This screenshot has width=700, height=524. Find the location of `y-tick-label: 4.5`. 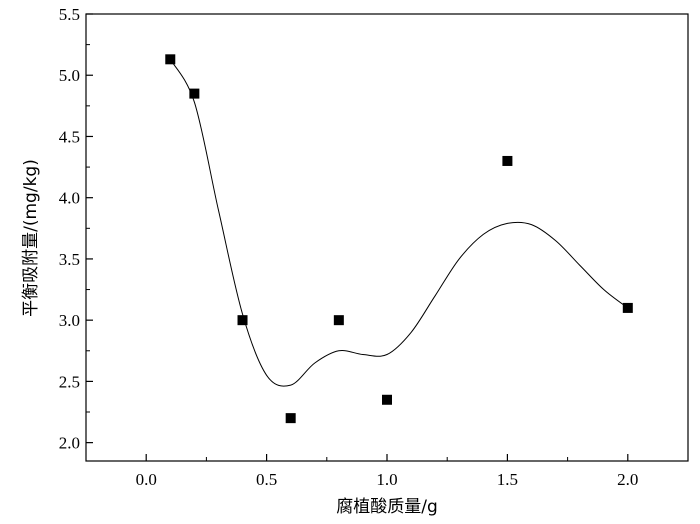

y-tick-label: 4.5 is located at coordinates (69, 136).